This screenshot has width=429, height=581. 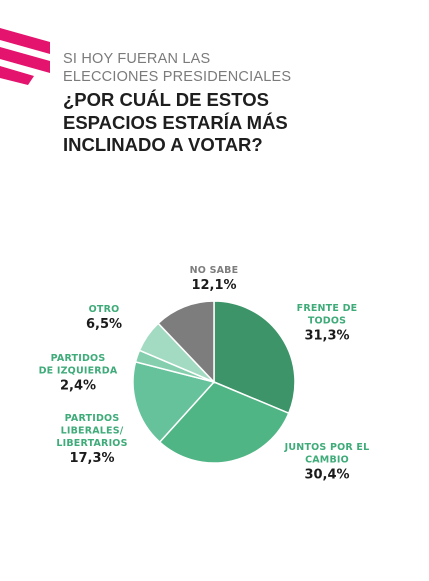 I want to click on slice-value-label: 31,3%, so click(x=326, y=336).